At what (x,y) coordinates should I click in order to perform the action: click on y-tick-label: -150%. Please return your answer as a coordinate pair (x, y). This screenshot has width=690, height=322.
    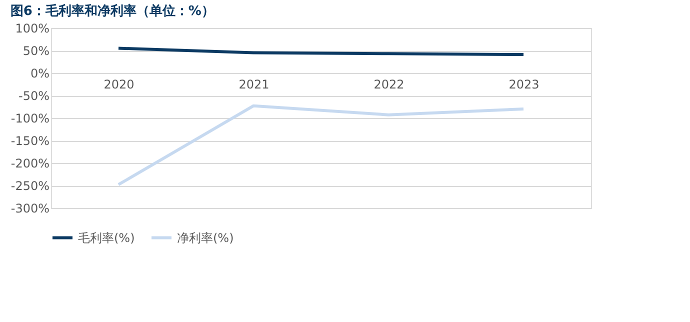
    Looking at the image, I should click on (30, 141).